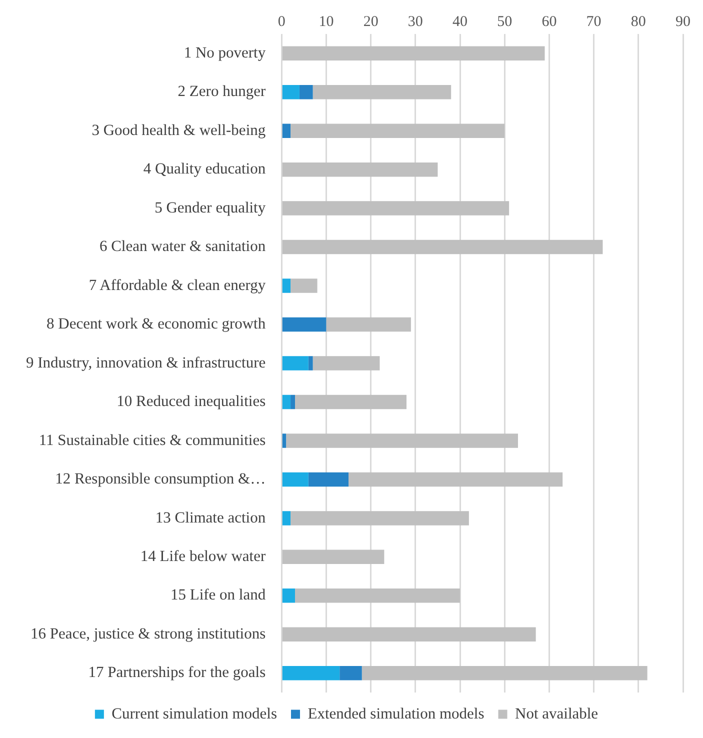 The image size is (703, 738). I want to click on legend-label: Current simulation models, so click(195, 713).